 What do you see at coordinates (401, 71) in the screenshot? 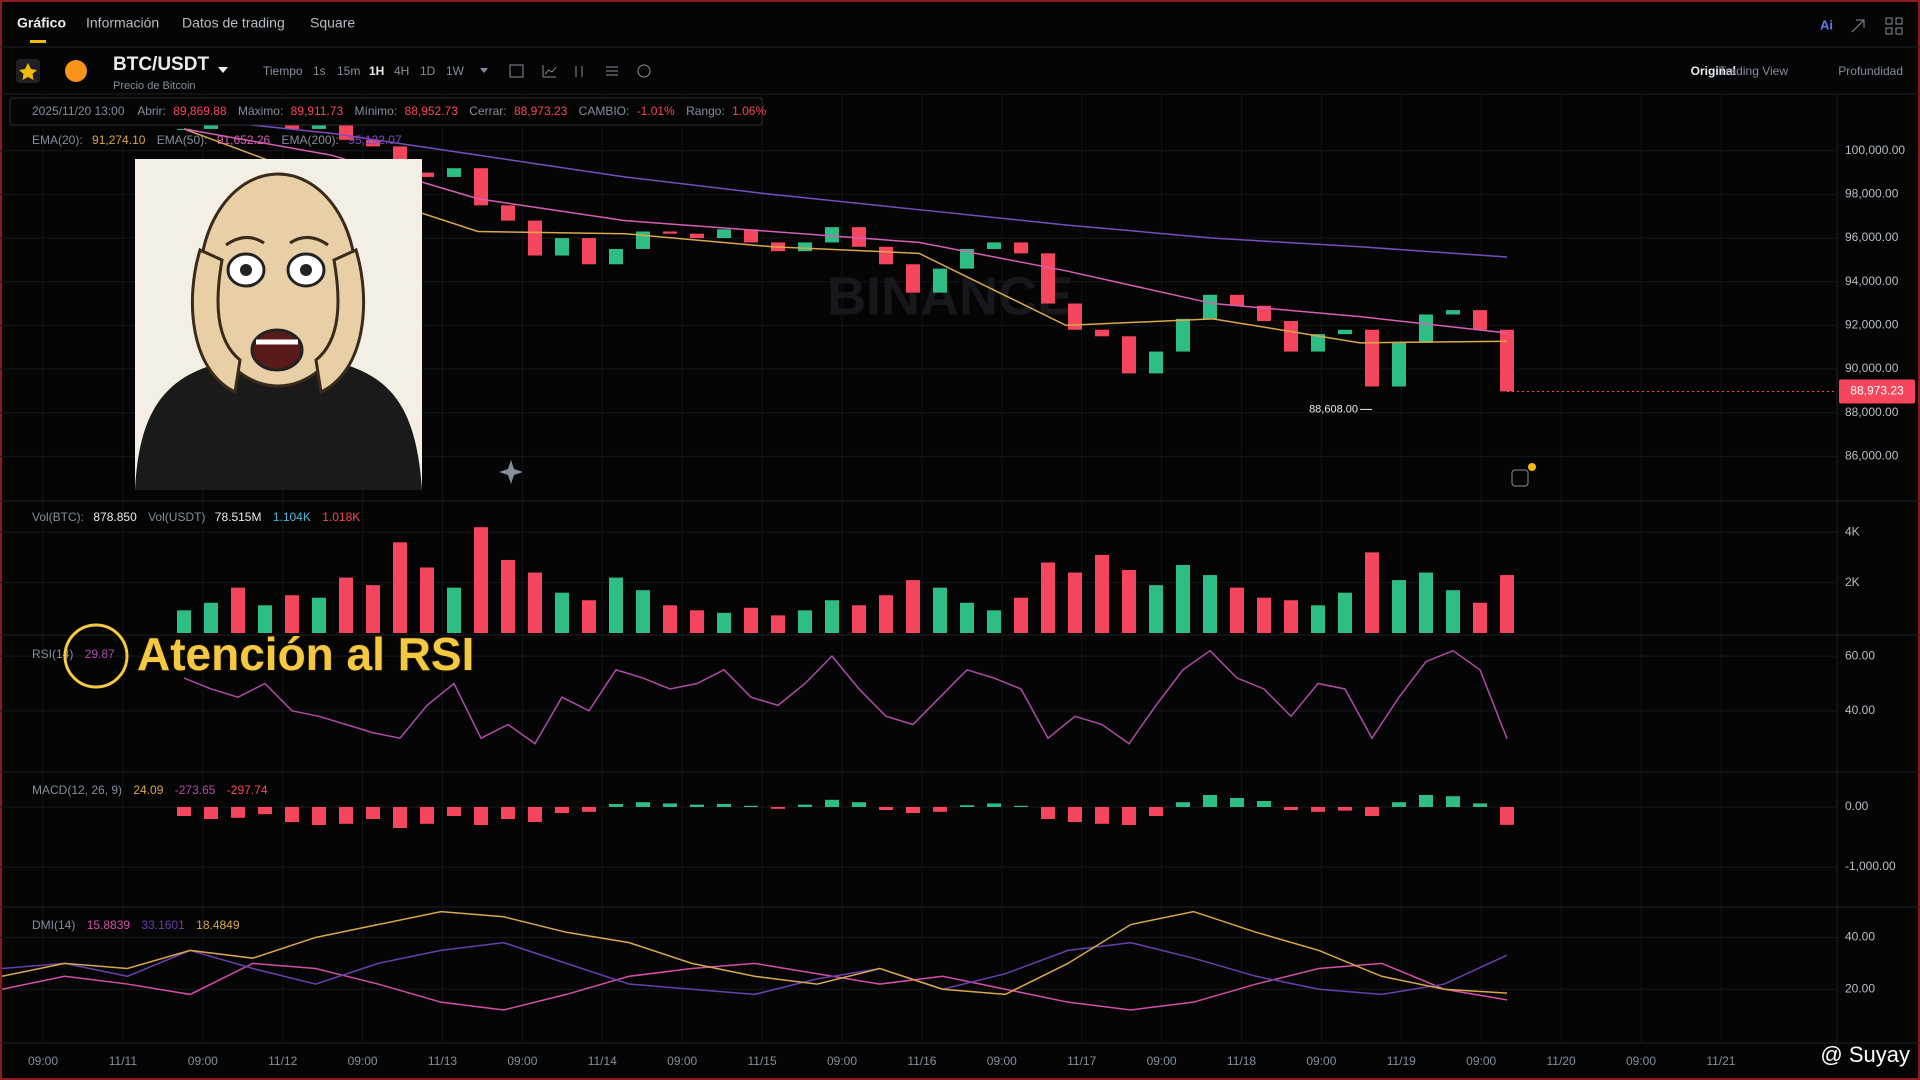
I see `interval: 4H` at bounding box center [401, 71].